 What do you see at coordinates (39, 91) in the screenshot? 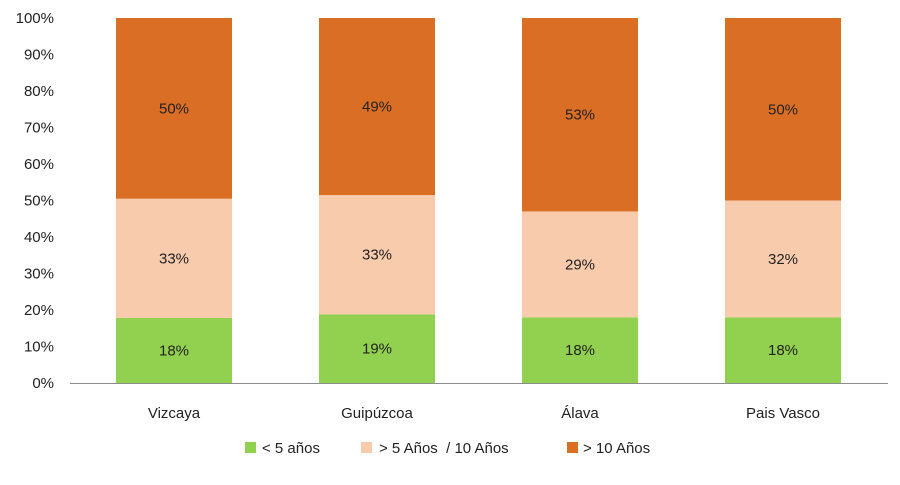
I see `y-tick-label: 80%` at bounding box center [39, 91].